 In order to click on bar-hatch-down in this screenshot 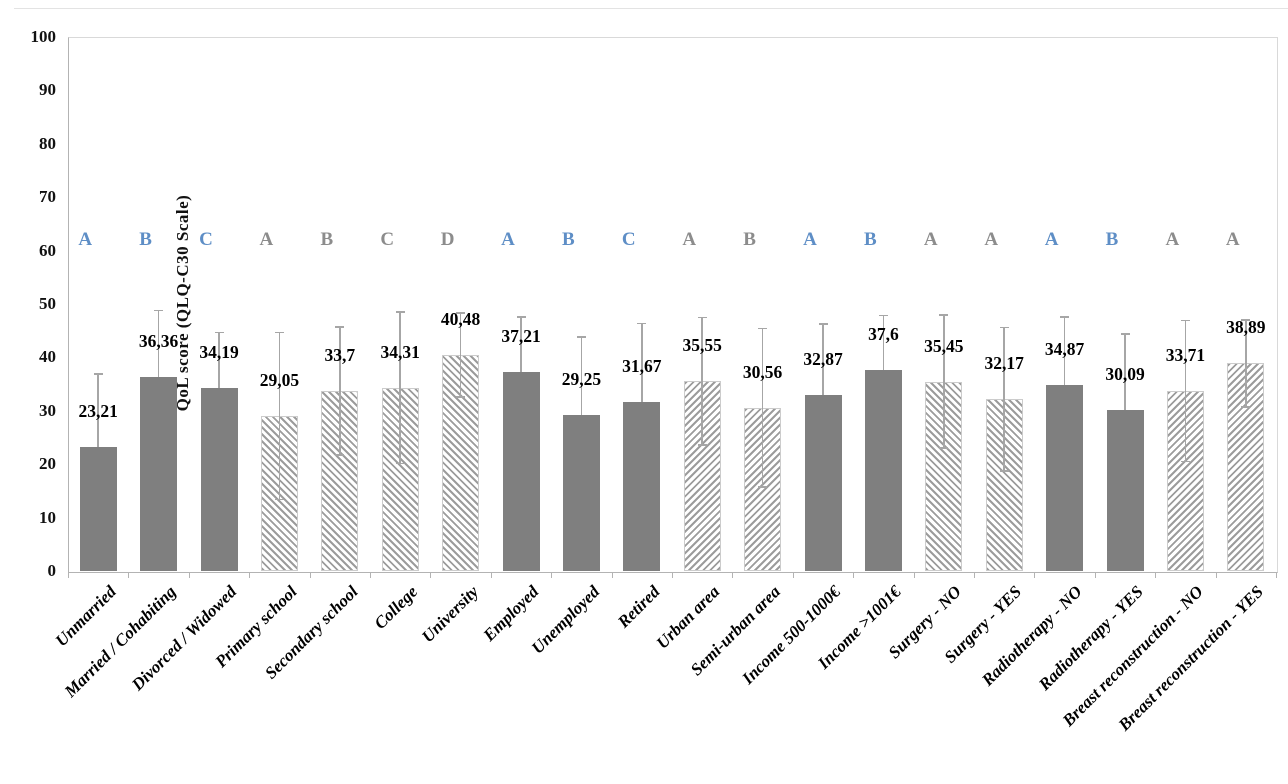, I will do `click(279, 493)`.